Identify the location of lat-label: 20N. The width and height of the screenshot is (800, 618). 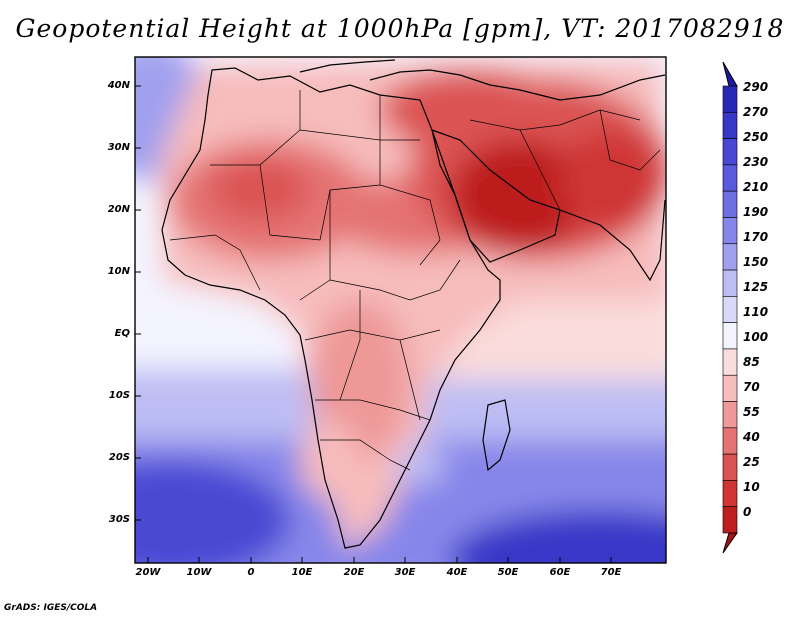
(118, 209).